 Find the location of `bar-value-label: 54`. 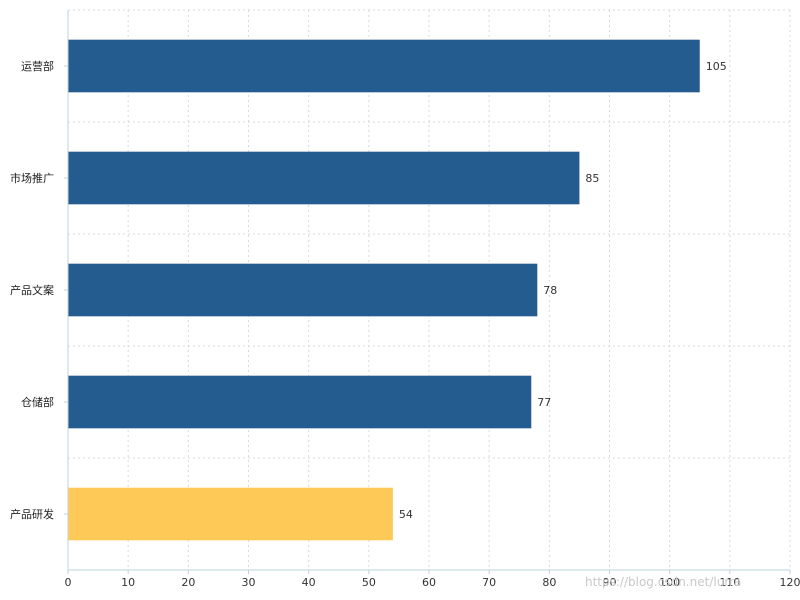

bar-value-label: 54 is located at coordinates (406, 514).